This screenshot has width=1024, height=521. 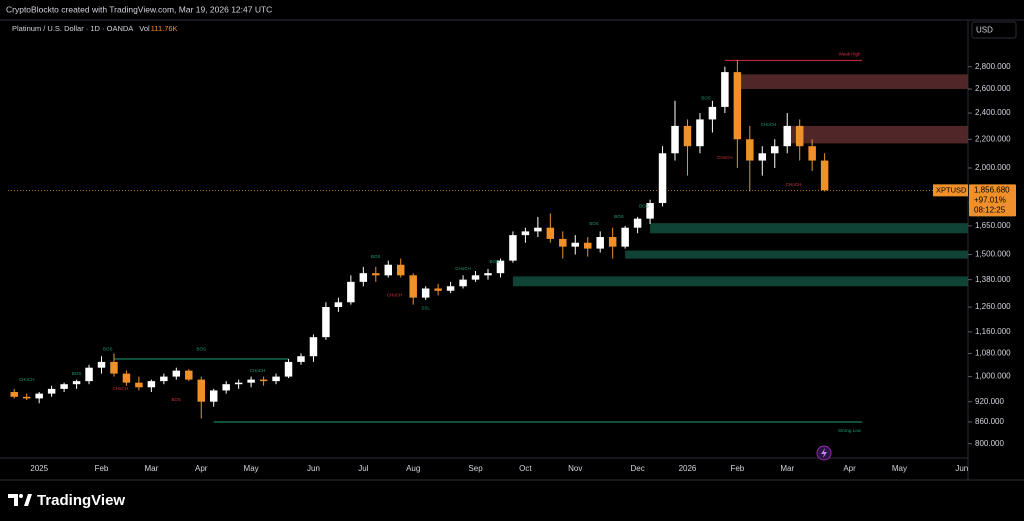 What do you see at coordinates (993, 225) in the screenshot?
I see `y-tick-label: 1,650.000` at bounding box center [993, 225].